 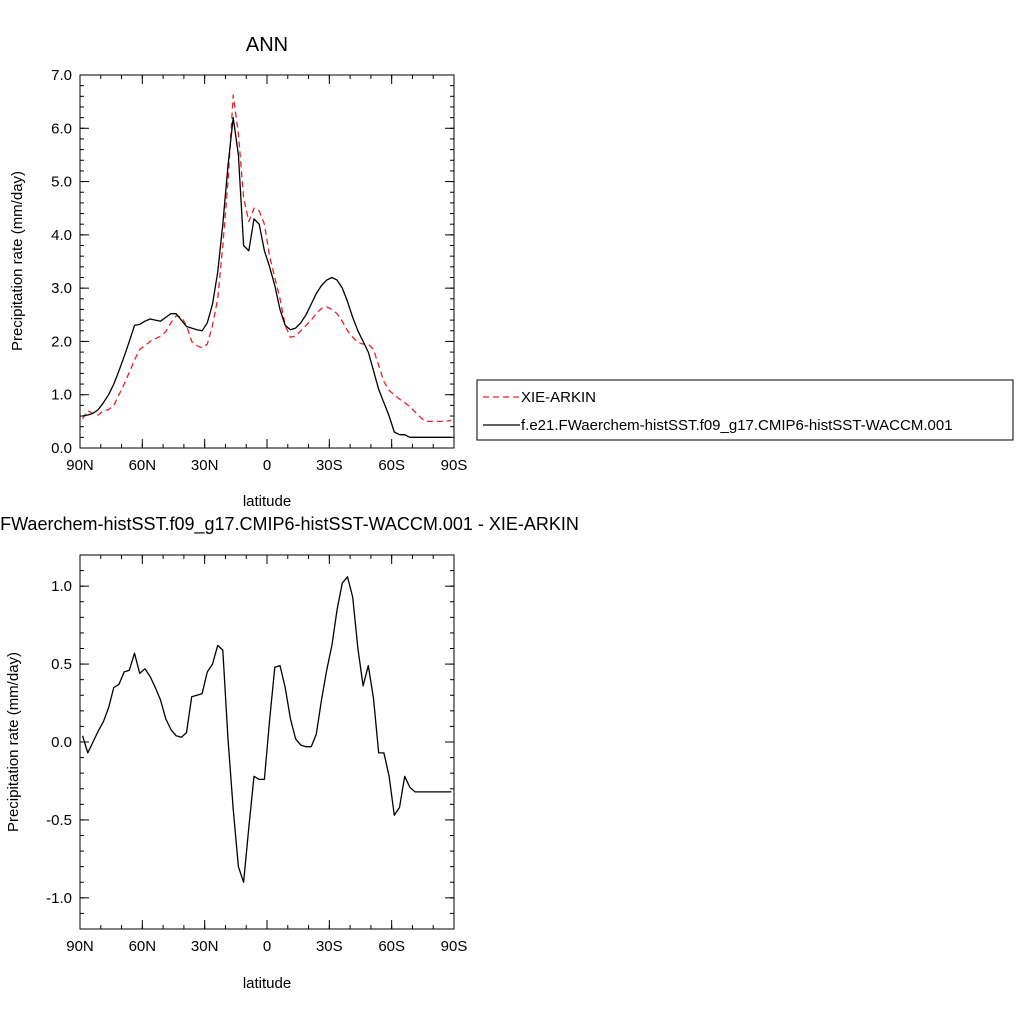 I want to click on top-series-group, so click(x=267, y=266).